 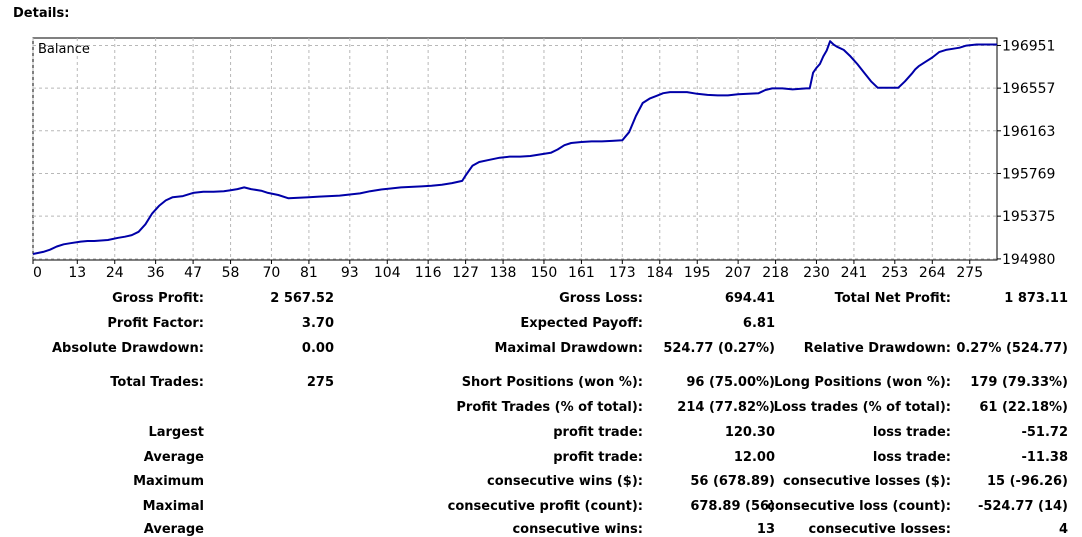 What do you see at coordinates (41, 13) in the screenshot?
I see `details-title: Details:` at bounding box center [41, 13].